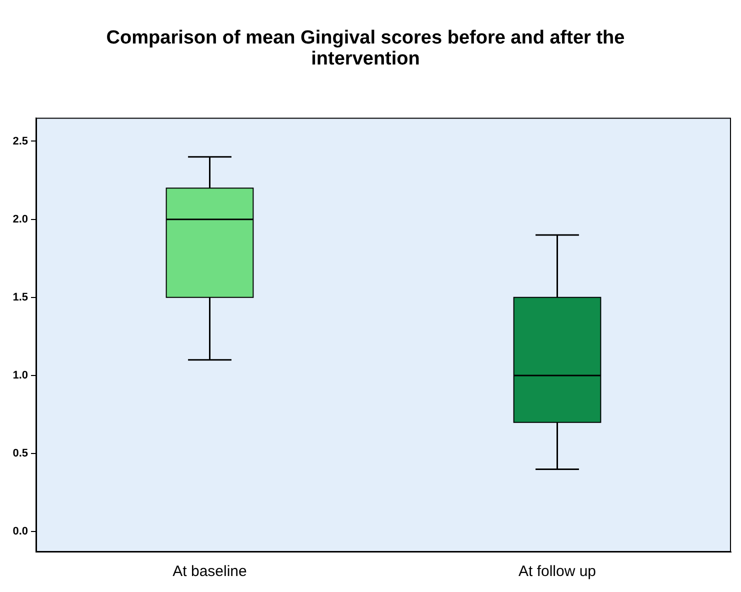  What do you see at coordinates (20, 532) in the screenshot?
I see `y-tick-label: 0.0` at bounding box center [20, 532].